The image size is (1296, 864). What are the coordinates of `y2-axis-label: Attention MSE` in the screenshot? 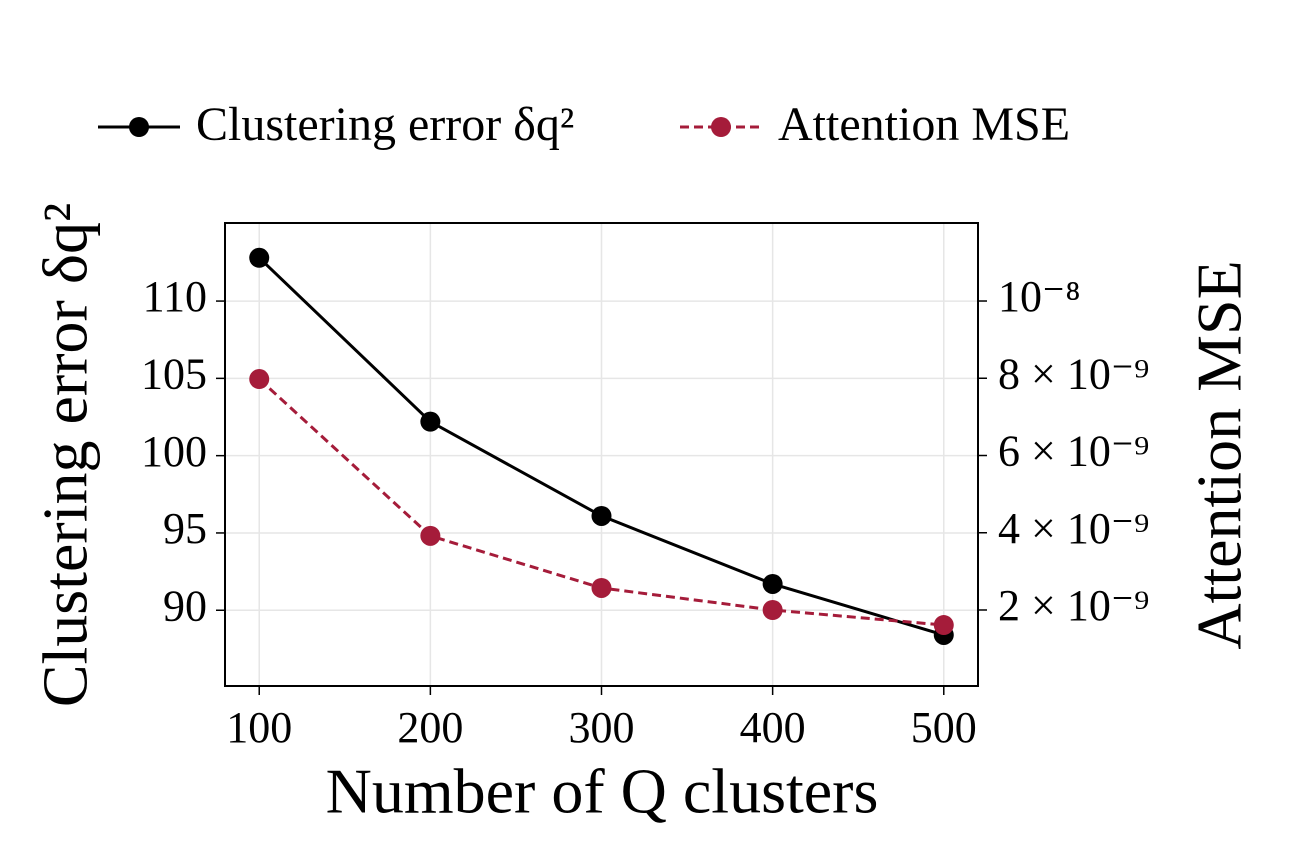 It's located at (1219, 454).